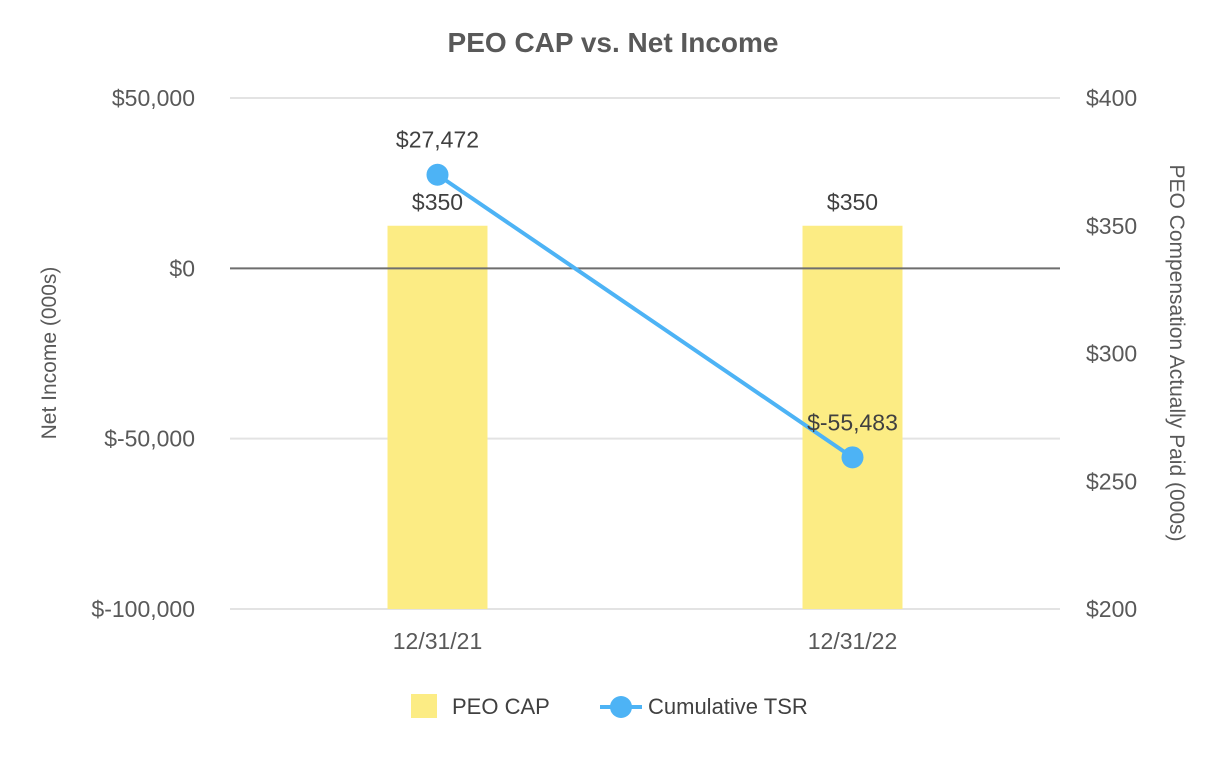 This screenshot has height=760, width=1226. Describe the element at coordinates (1176, 352) in the screenshot. I see `right-axis-title: PEO Compensation Actually Paid (000s)` at that location.